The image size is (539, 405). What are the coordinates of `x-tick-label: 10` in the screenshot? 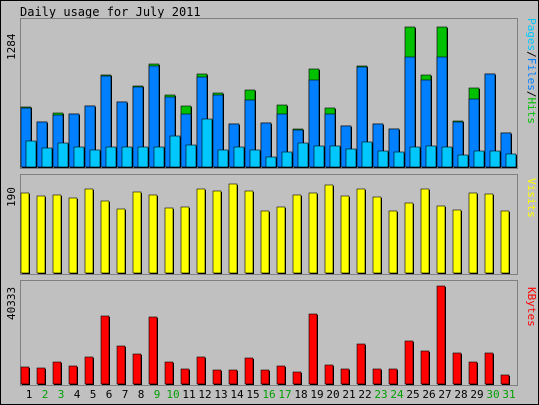 It's located at (172, 394).